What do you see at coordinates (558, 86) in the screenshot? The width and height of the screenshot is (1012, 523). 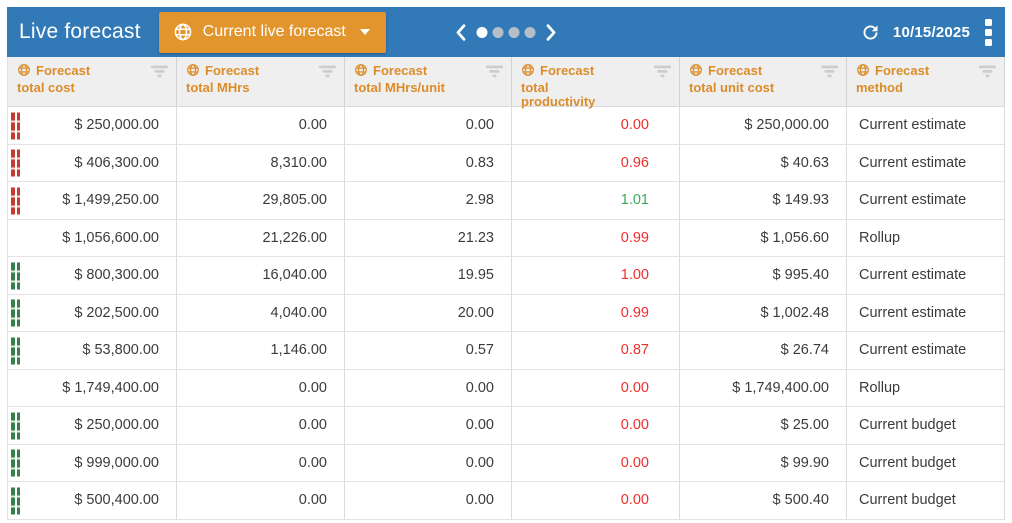 I see `column-header-label: Forecast total productivity` at bounding box center [558, 86].